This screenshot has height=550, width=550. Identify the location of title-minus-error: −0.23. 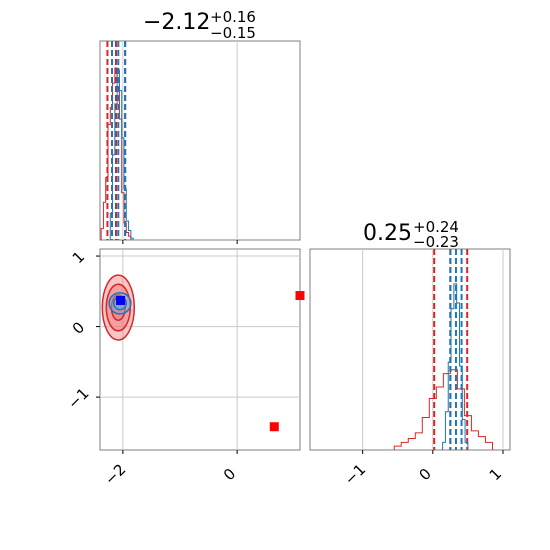
(436, 242).